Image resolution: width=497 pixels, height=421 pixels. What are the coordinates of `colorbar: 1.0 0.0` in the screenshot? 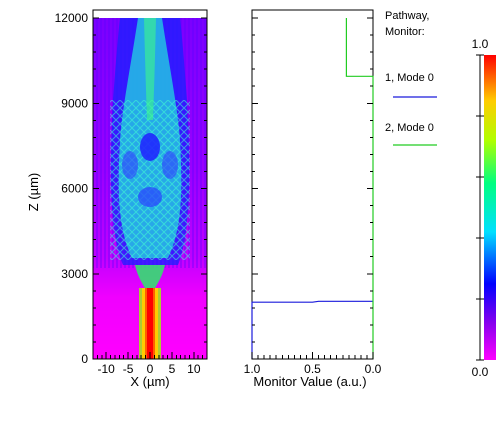 It's located at (484, 208).